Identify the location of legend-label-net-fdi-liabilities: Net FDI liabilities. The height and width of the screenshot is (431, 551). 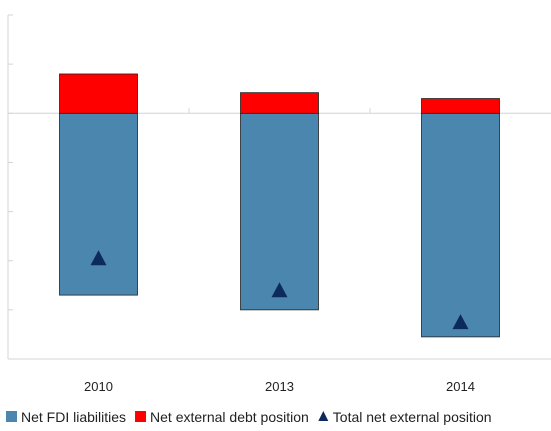
(73, 417).